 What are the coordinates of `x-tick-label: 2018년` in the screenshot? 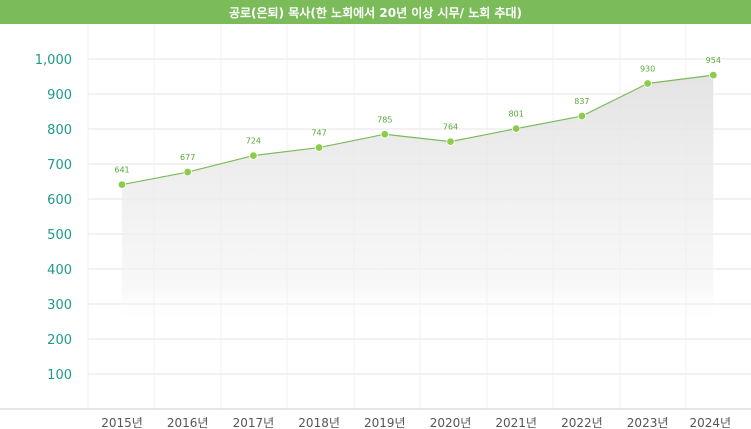 It's located at (319, 422).